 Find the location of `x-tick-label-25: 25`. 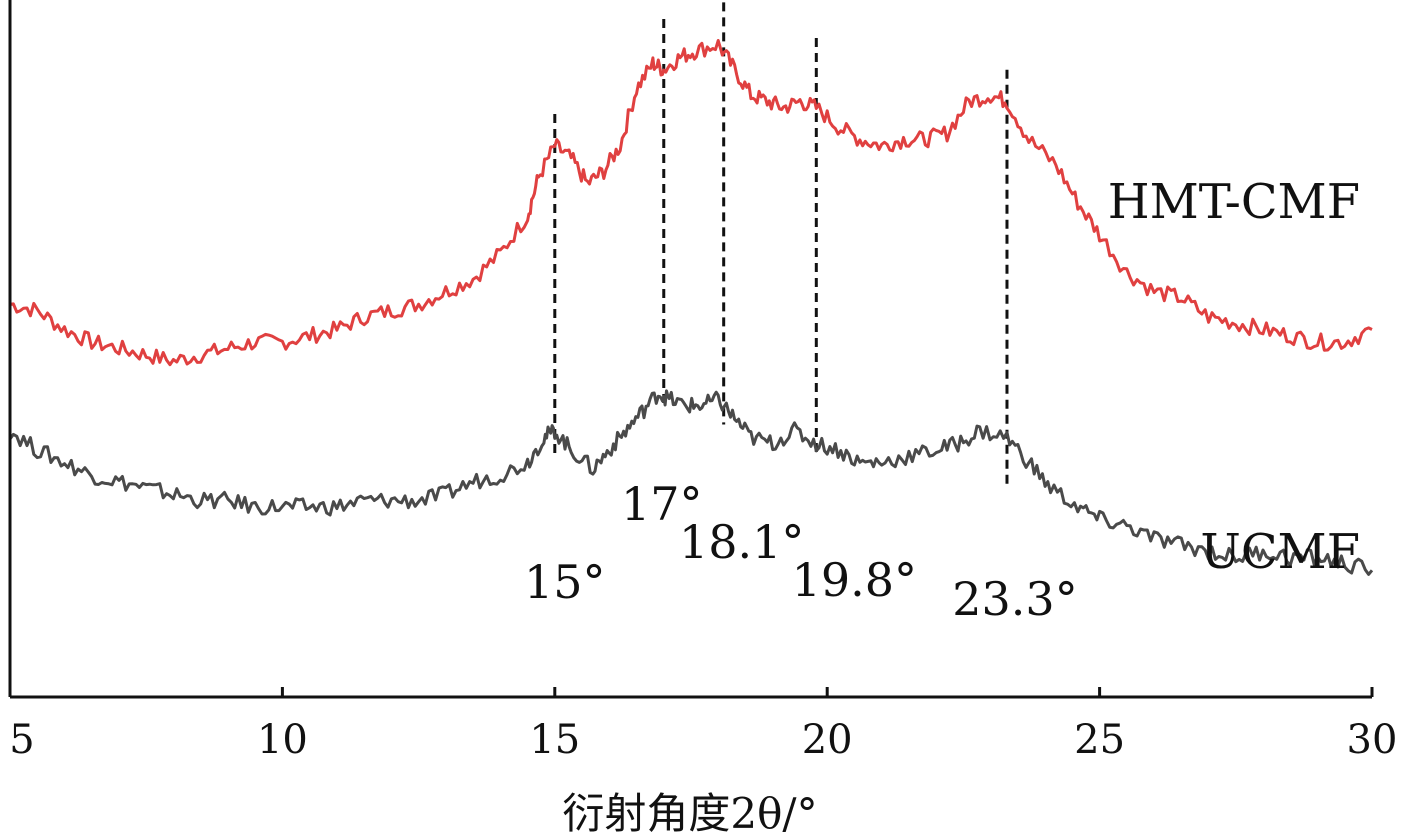

x-tick-label-25: 25 is located at coordinates (1099, 740).